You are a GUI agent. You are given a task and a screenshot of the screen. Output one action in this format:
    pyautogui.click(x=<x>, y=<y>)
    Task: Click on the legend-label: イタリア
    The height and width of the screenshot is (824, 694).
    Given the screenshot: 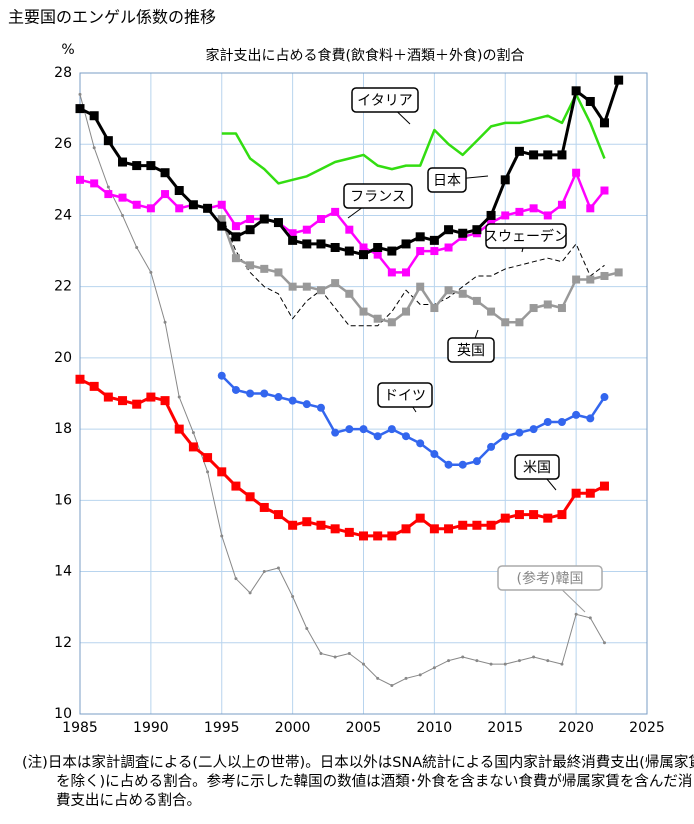 What is the action you would take?
    pyautogui.click(x=384, y=101)
    